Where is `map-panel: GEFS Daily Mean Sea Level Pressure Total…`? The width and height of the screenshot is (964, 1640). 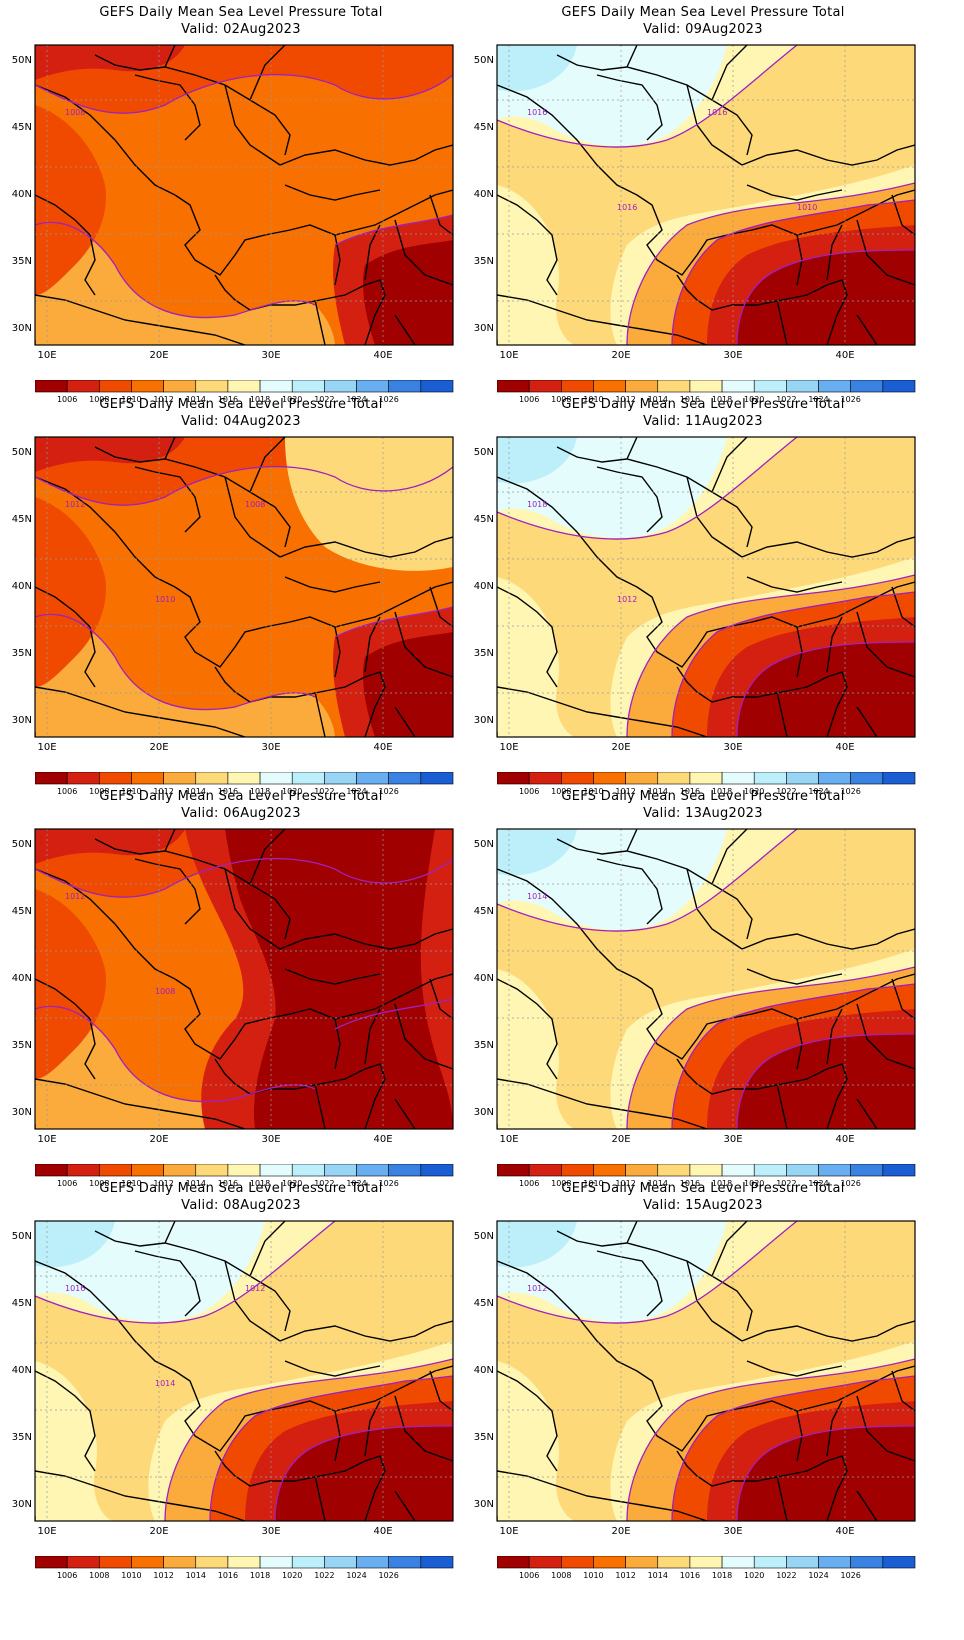 map-panel: GEFS Daily Mean Sea Level Pressure Total… is located at coordinates (703, 989).